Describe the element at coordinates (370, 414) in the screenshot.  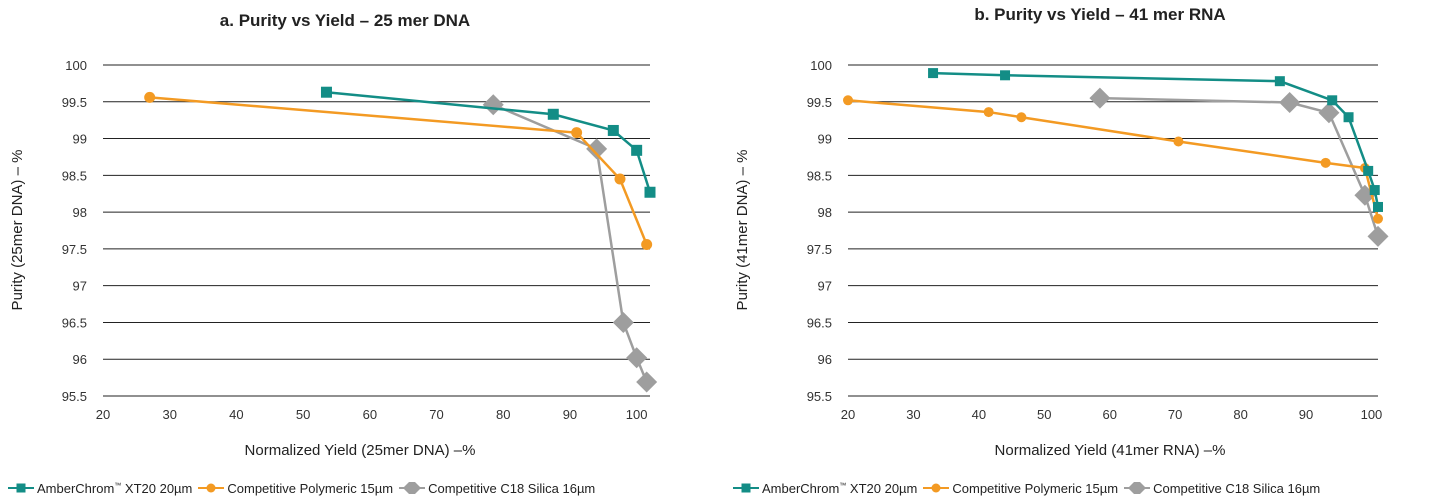
I see `x-tick-label: 60` at that location.